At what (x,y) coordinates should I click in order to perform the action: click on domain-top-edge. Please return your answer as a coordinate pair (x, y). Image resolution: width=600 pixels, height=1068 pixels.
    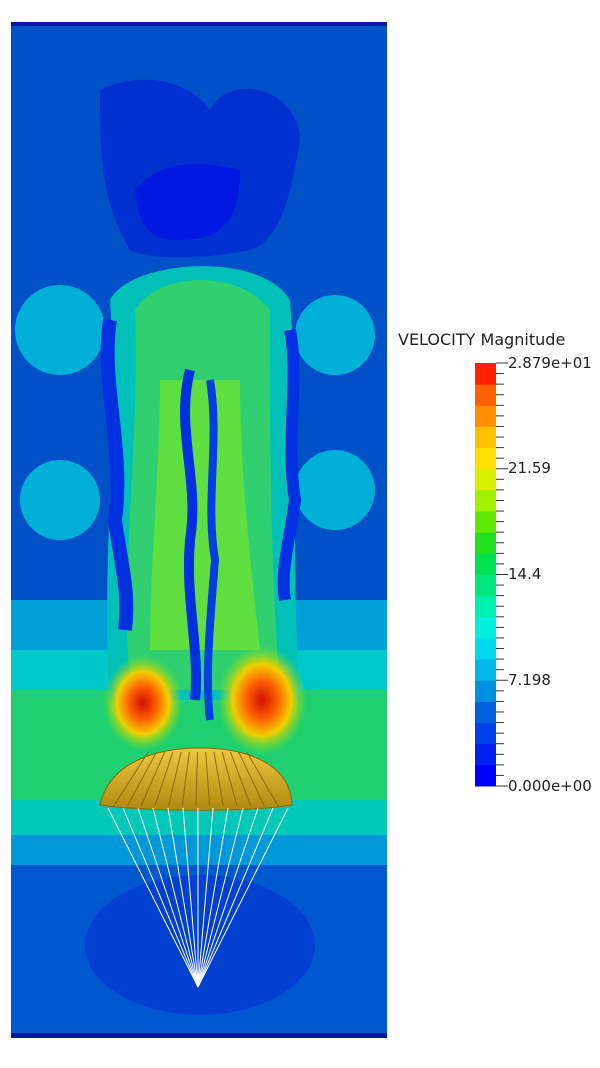
    Looking at the image, I should click on (199, 24).